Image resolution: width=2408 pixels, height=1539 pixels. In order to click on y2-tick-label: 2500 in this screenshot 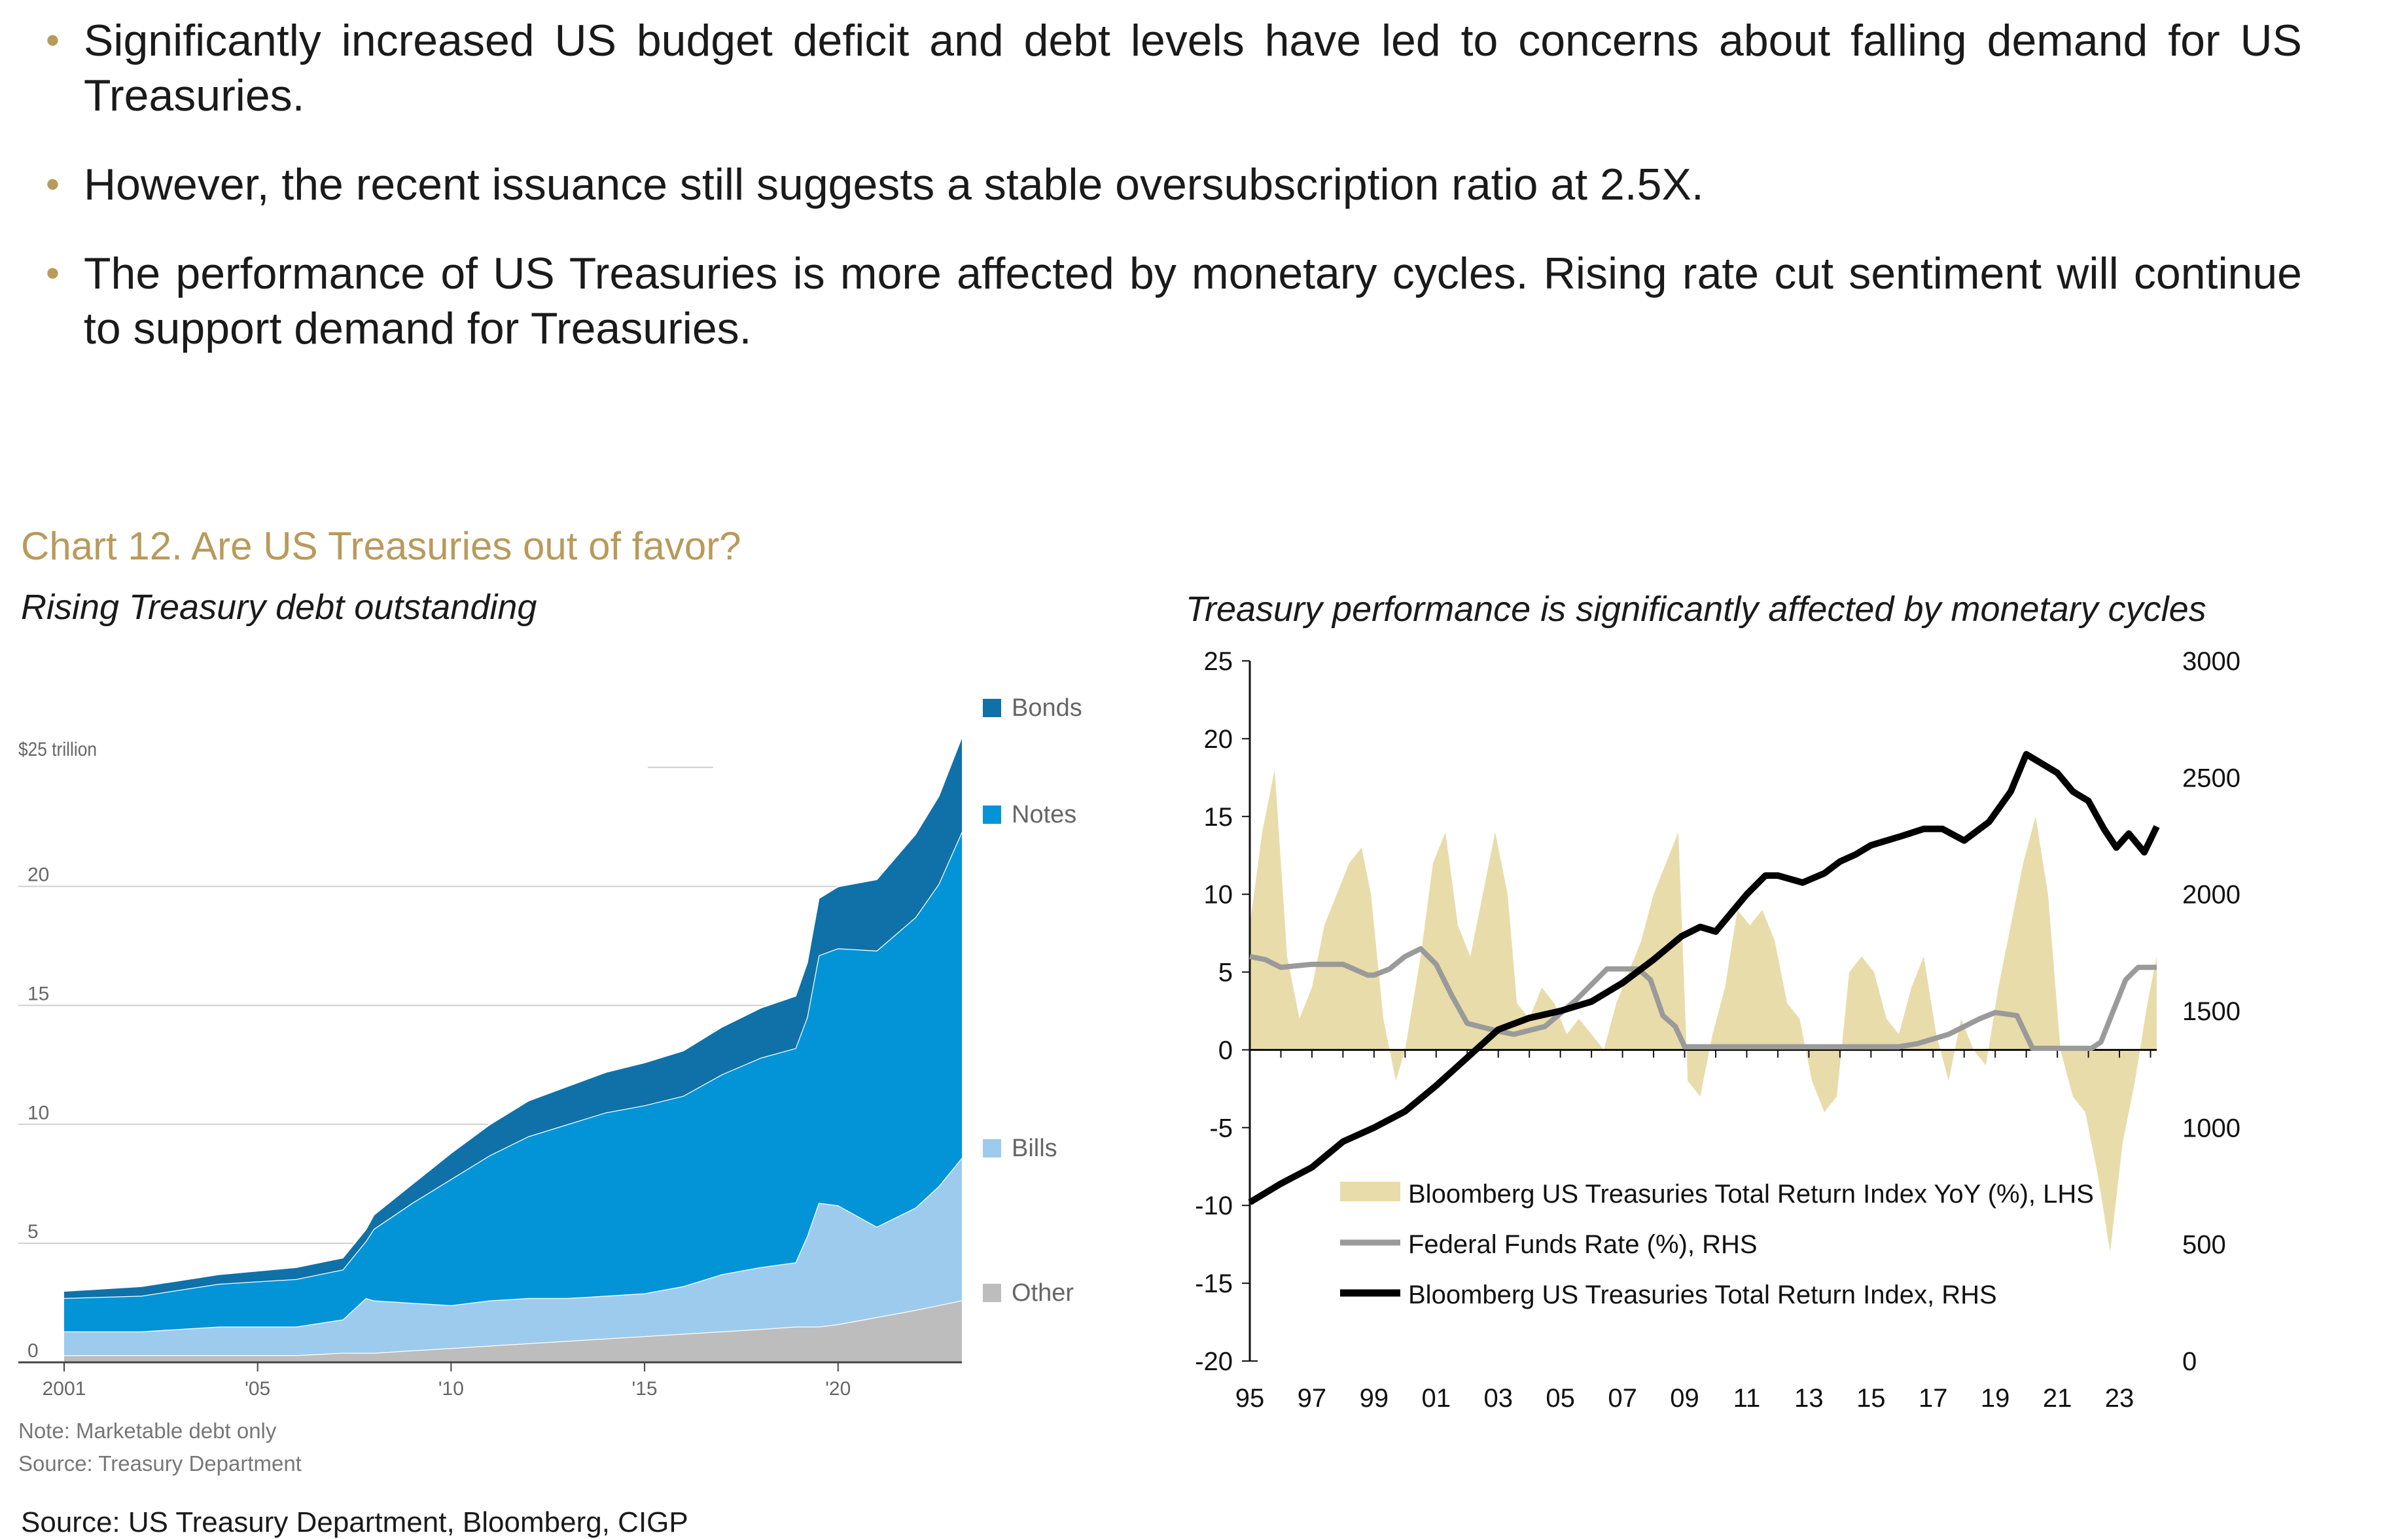, I will do `click(2211, 778)`.